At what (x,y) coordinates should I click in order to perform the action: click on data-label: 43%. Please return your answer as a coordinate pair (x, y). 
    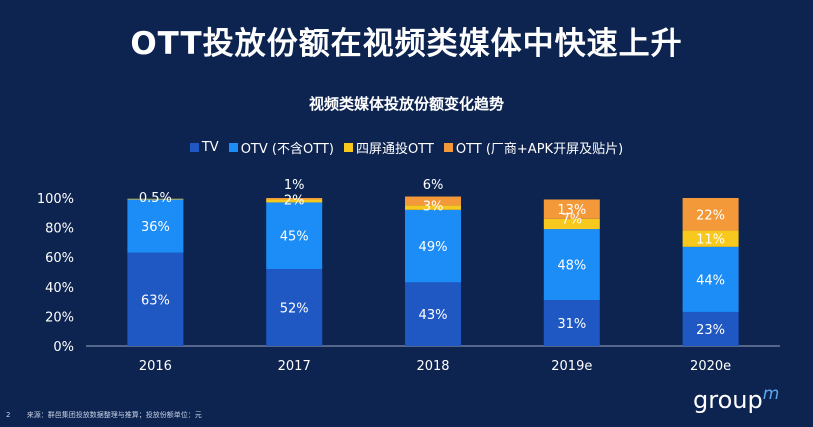
    Looking at the image, I should click on (433, 315).